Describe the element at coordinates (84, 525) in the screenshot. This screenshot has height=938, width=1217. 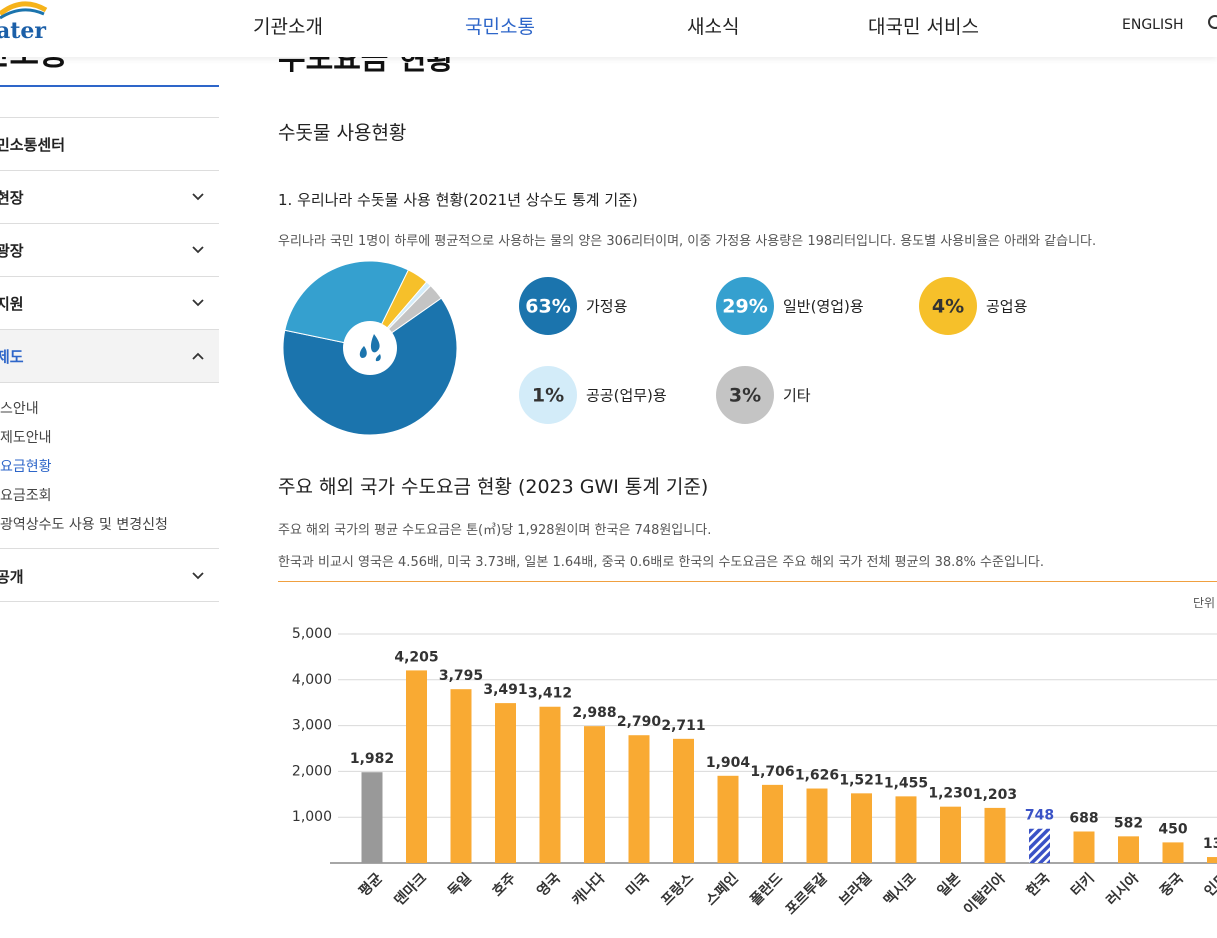
I see `submenu-item: 광역상수도 사용 및 변경신청` at that location.